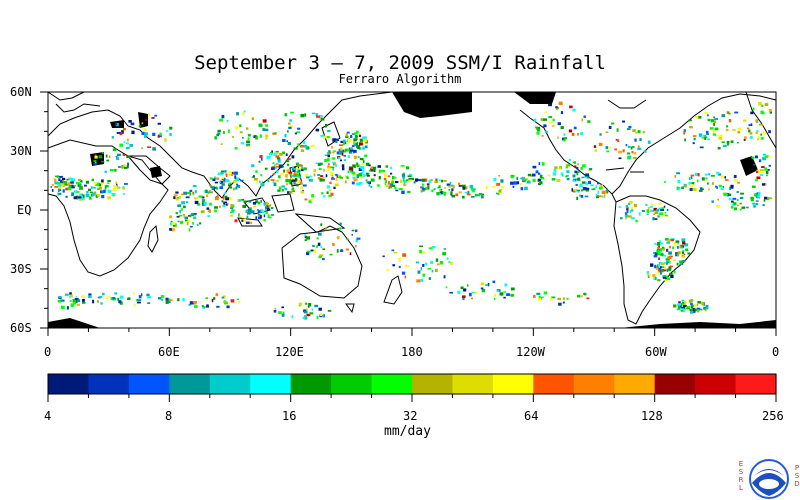 The width and height of the screenshot is (800, 500). Describe the element at coordinates (513, 384) in the screenshot. I see `colorbar-bin` at that location.